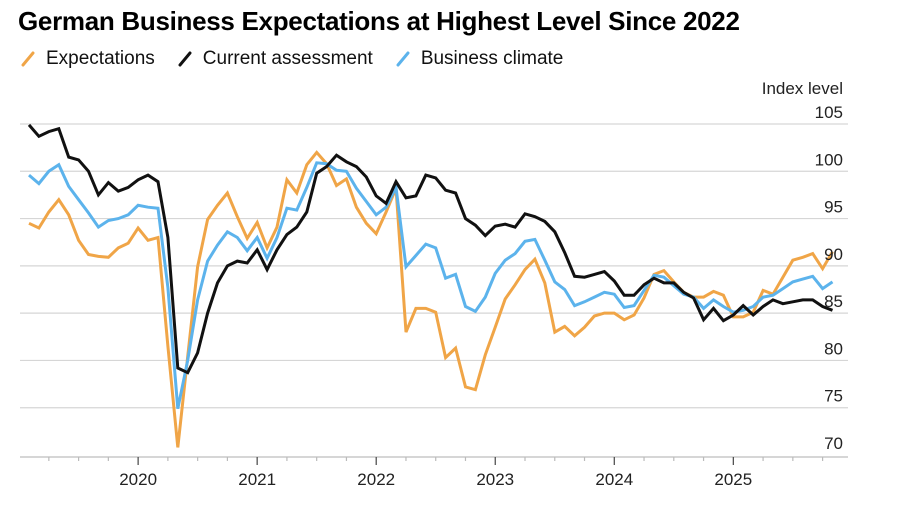 The image size is (900, 510). What do you see at coordinates (733, 479) in the screenshot?
I see `x-tick-label-2025: 2025` at bounding box center [733, 479].